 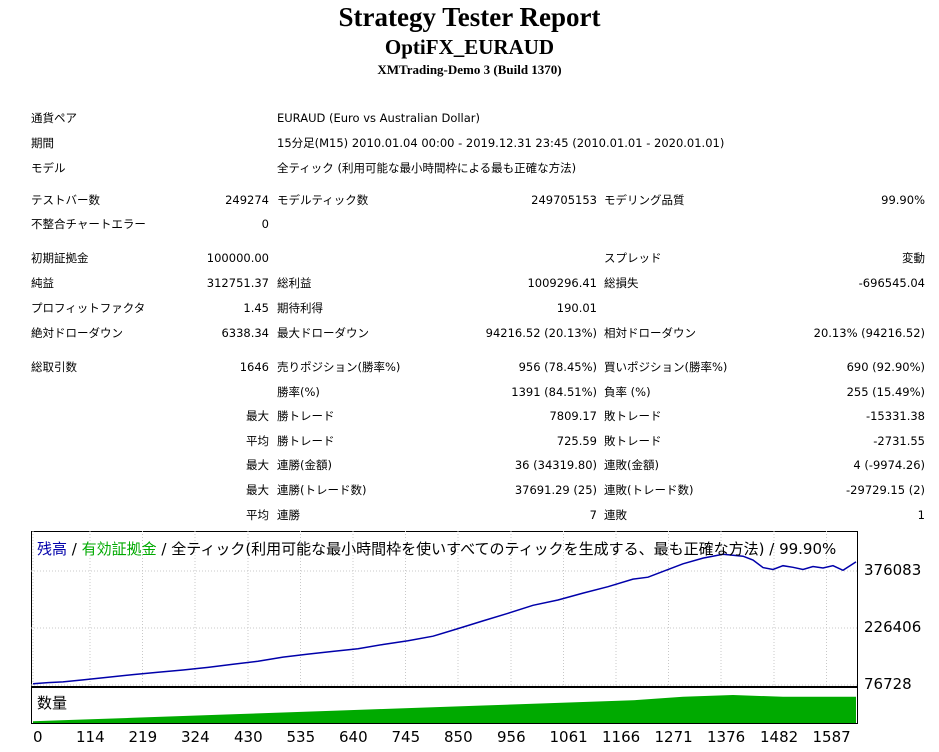 What do you see at coordinates (237, 258) in the screenshot?
I see `deposit-value: 100000.00` at bounding box center [237, 258].